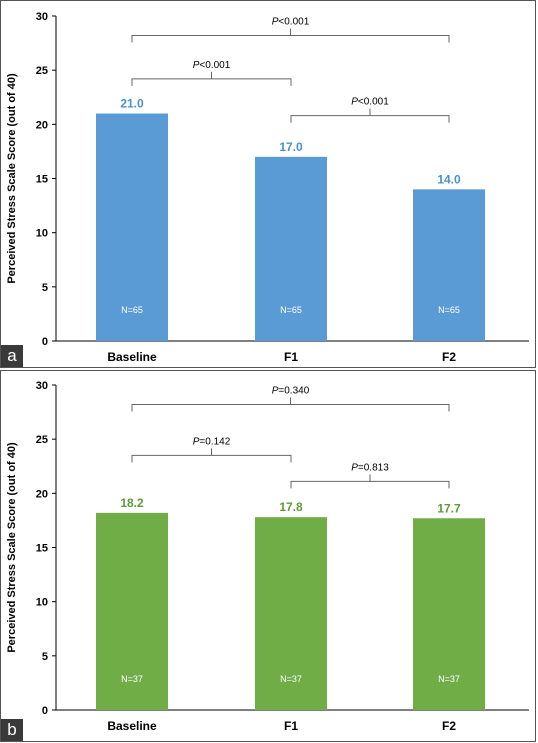 The image size is (538, 743). Describe the element at coordinates (373, 467) in the screenshot. I see `p-value: =0.813` at that location.